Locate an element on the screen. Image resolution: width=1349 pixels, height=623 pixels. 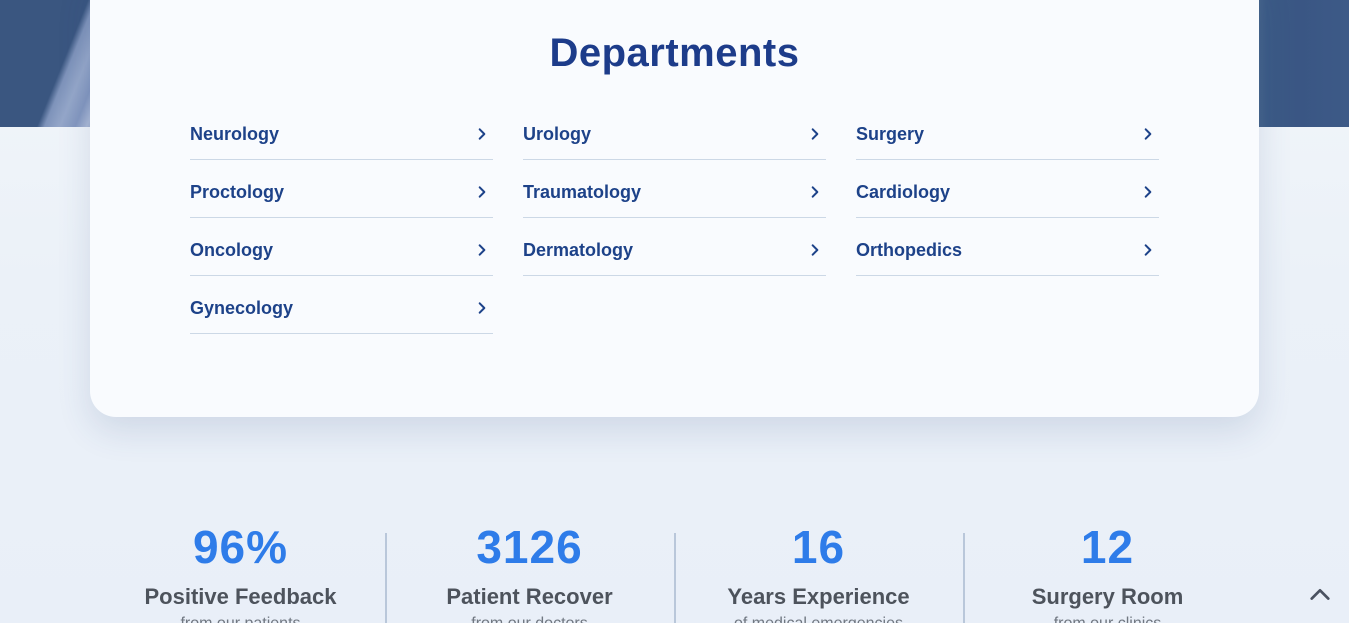
department-label: Cardiology is located at coordinates (903, 192).